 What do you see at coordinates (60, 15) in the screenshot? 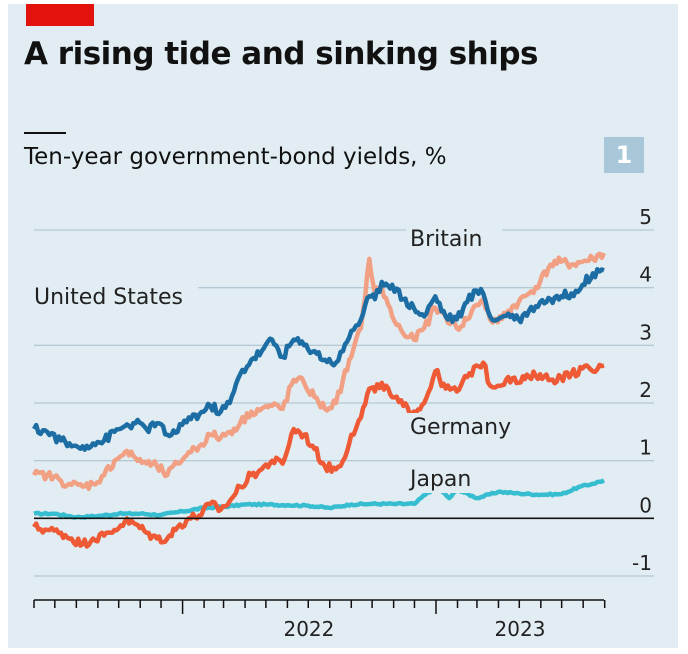
I see `brand-tab` at bounding box center [60, 15].